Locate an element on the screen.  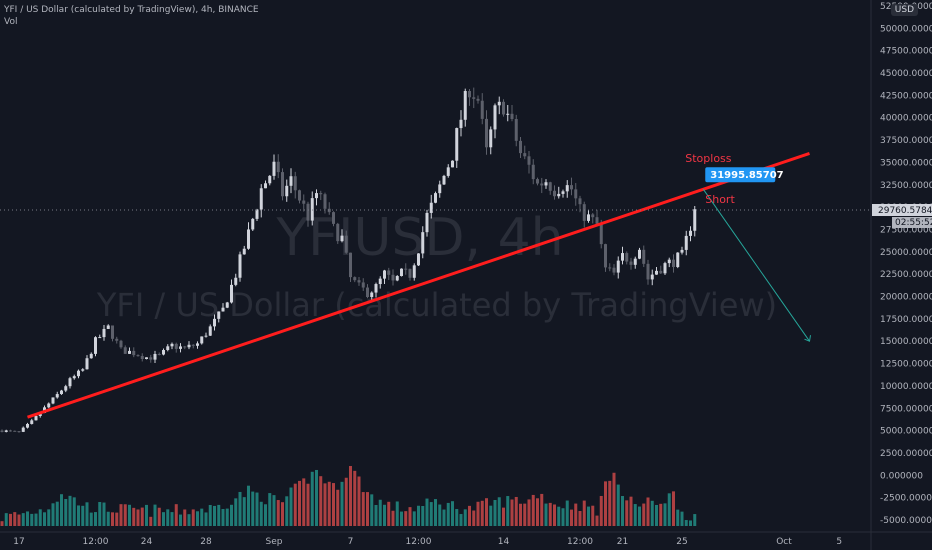
countdown-label: 02:55:52 is located at coordinates (913, 223).